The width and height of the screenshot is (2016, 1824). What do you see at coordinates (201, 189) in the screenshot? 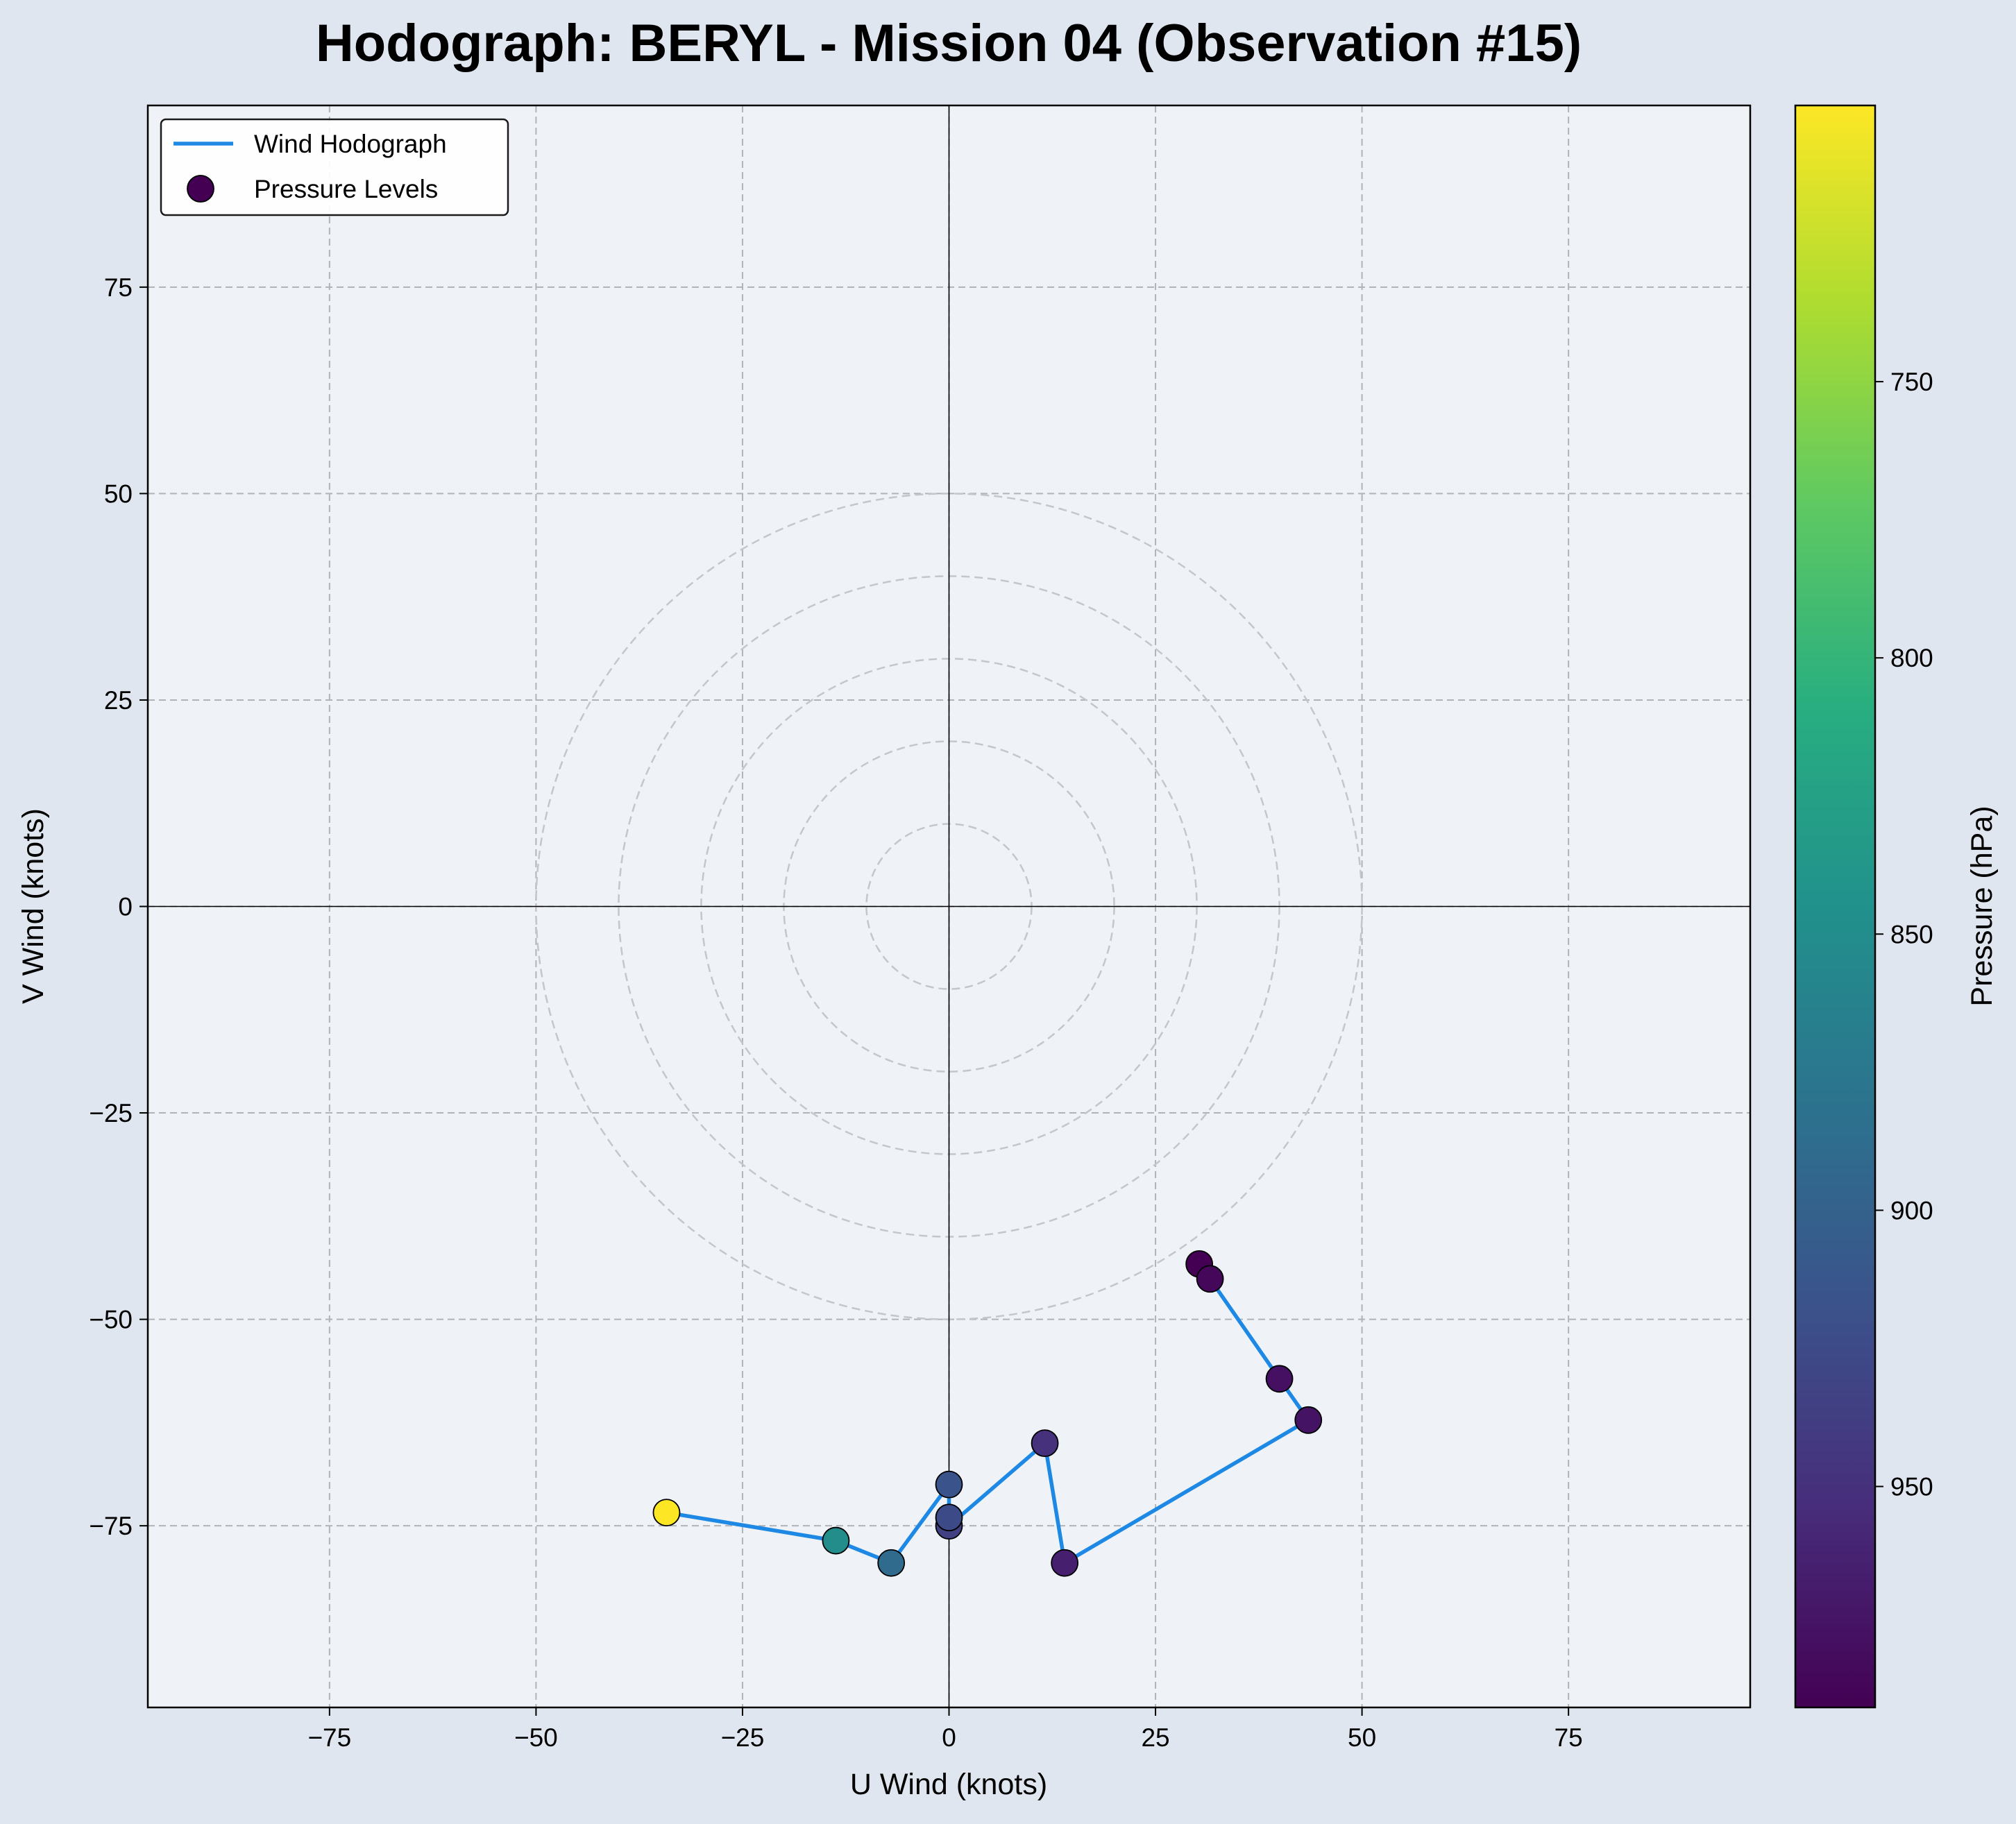
I see `legend-marker-swatch` at bounding box center [201, 189].